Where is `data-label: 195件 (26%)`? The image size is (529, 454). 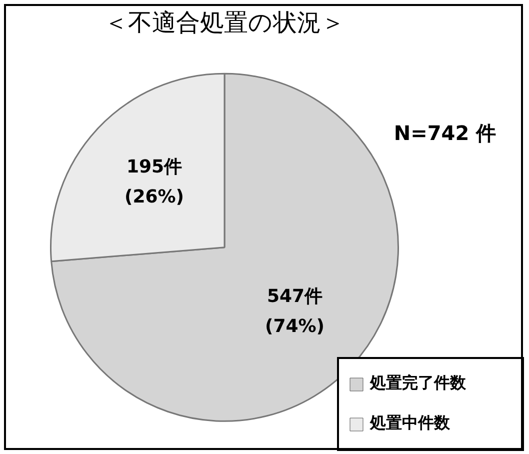 data-label: 195件 (26%) is located at coordinates (154, 182).